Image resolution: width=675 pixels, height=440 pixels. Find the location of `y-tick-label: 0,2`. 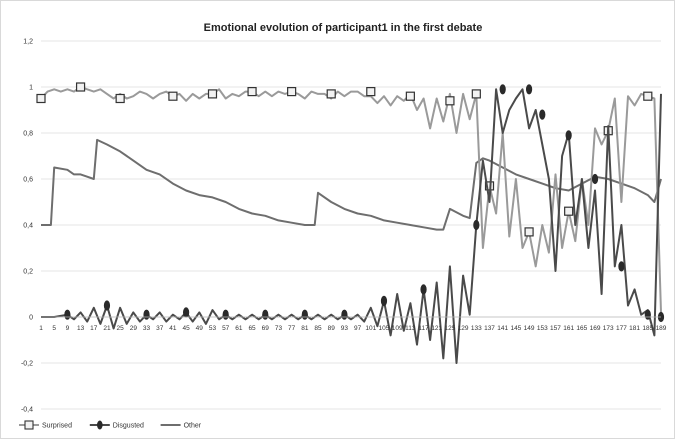

y-tick-label: 0,2 is located at coordinates (28, 272).